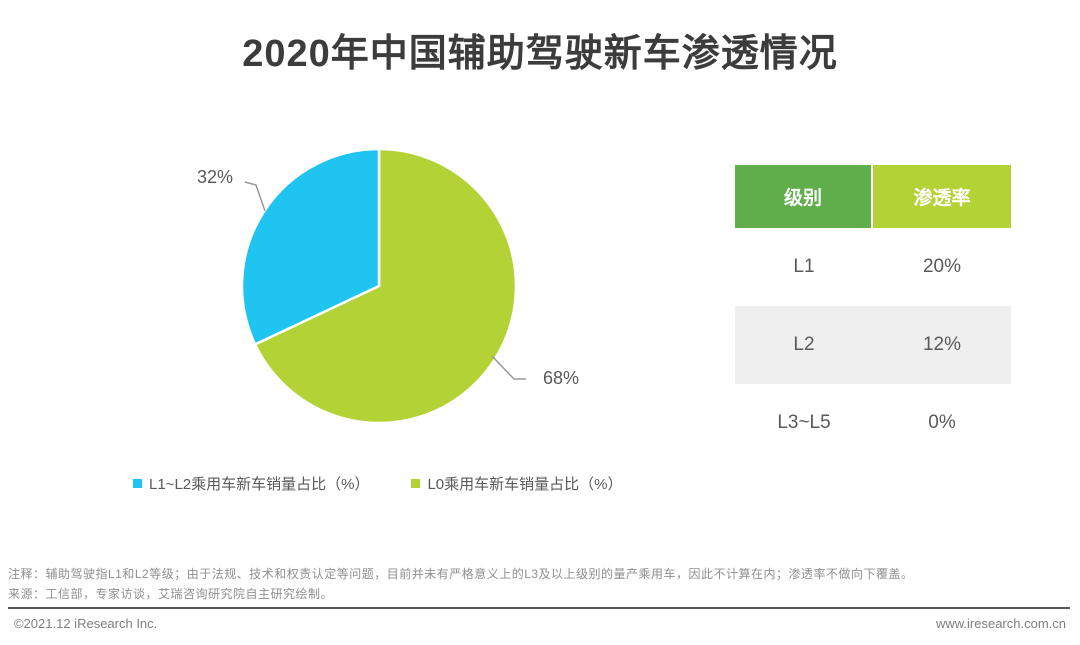  Describe the element at coordinates (1000, 623) in the screenshot. I see `website-link: www.iresearch.com.cn` at that location.